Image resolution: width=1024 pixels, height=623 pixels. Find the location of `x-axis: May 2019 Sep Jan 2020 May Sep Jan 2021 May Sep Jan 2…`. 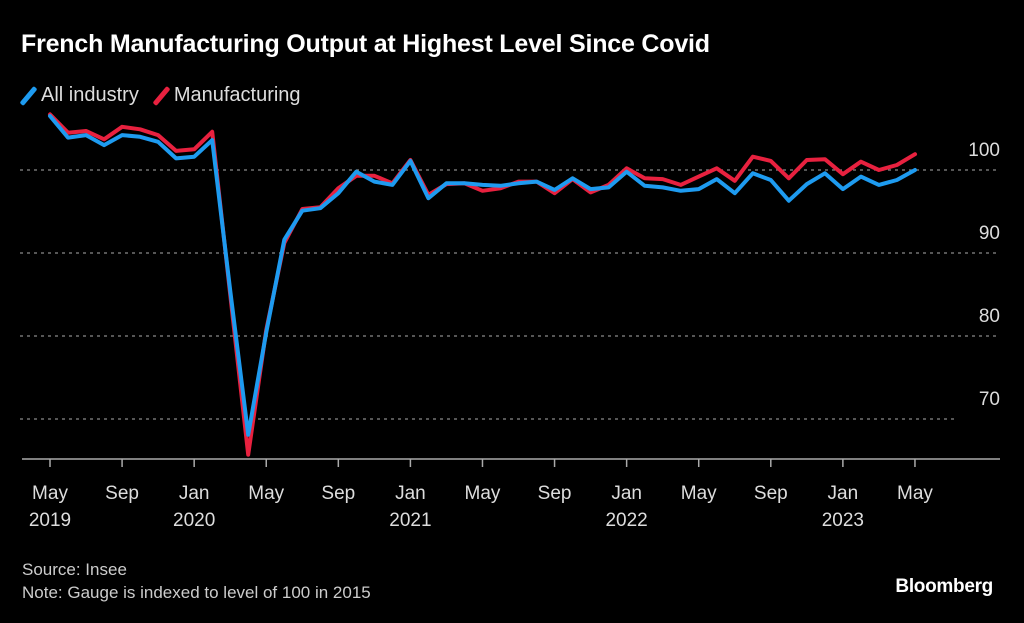

x-axis: May 2019 Sep Jan 2020 May Sep Jan 2021 May Sep Jan 2… is located at coordinates (511, 494).